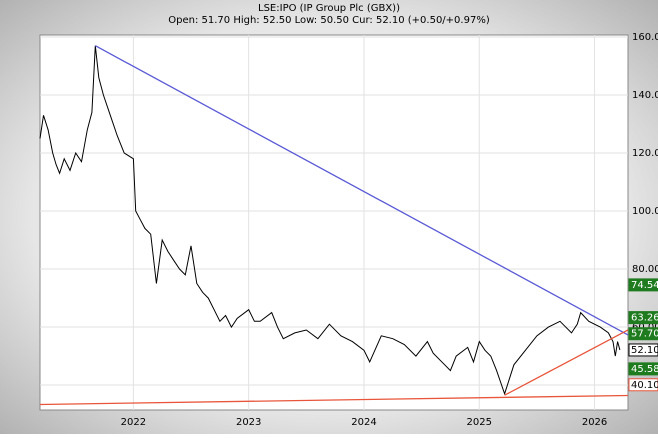 The width and height of the screenshot is (658, 438). What do you see at coordinates (594, 422) in the screenshot?
I see `x-tick-label: 2026` at bounding box center [594, 422].